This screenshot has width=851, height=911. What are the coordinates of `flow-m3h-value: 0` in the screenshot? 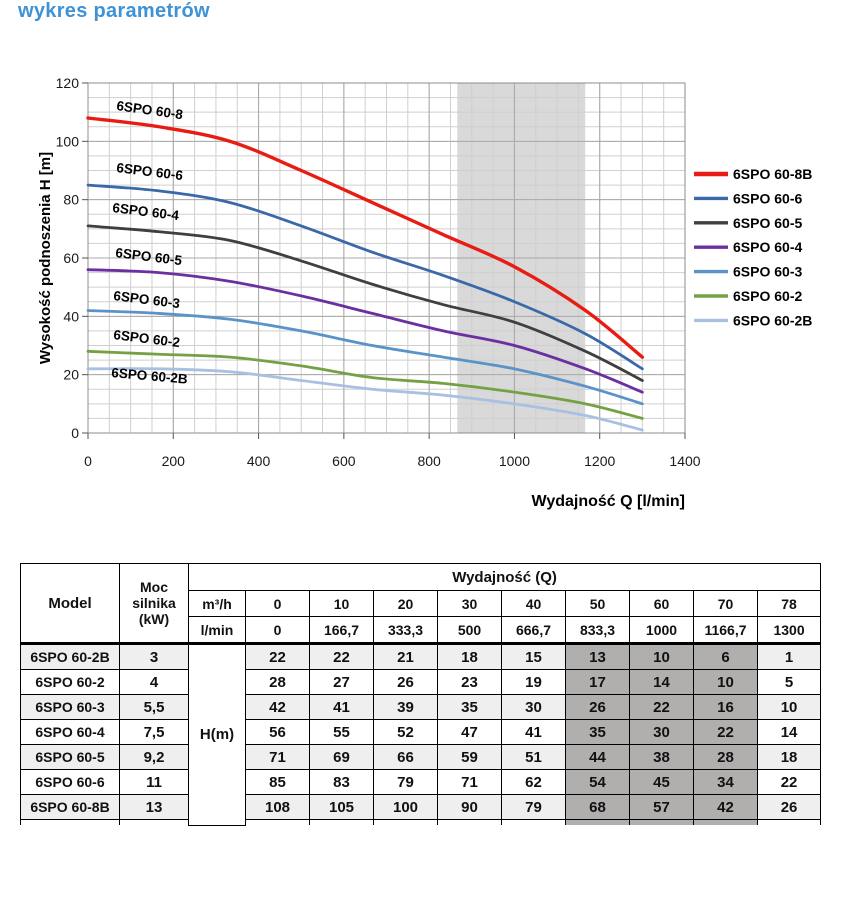 It's located at (277, 603).